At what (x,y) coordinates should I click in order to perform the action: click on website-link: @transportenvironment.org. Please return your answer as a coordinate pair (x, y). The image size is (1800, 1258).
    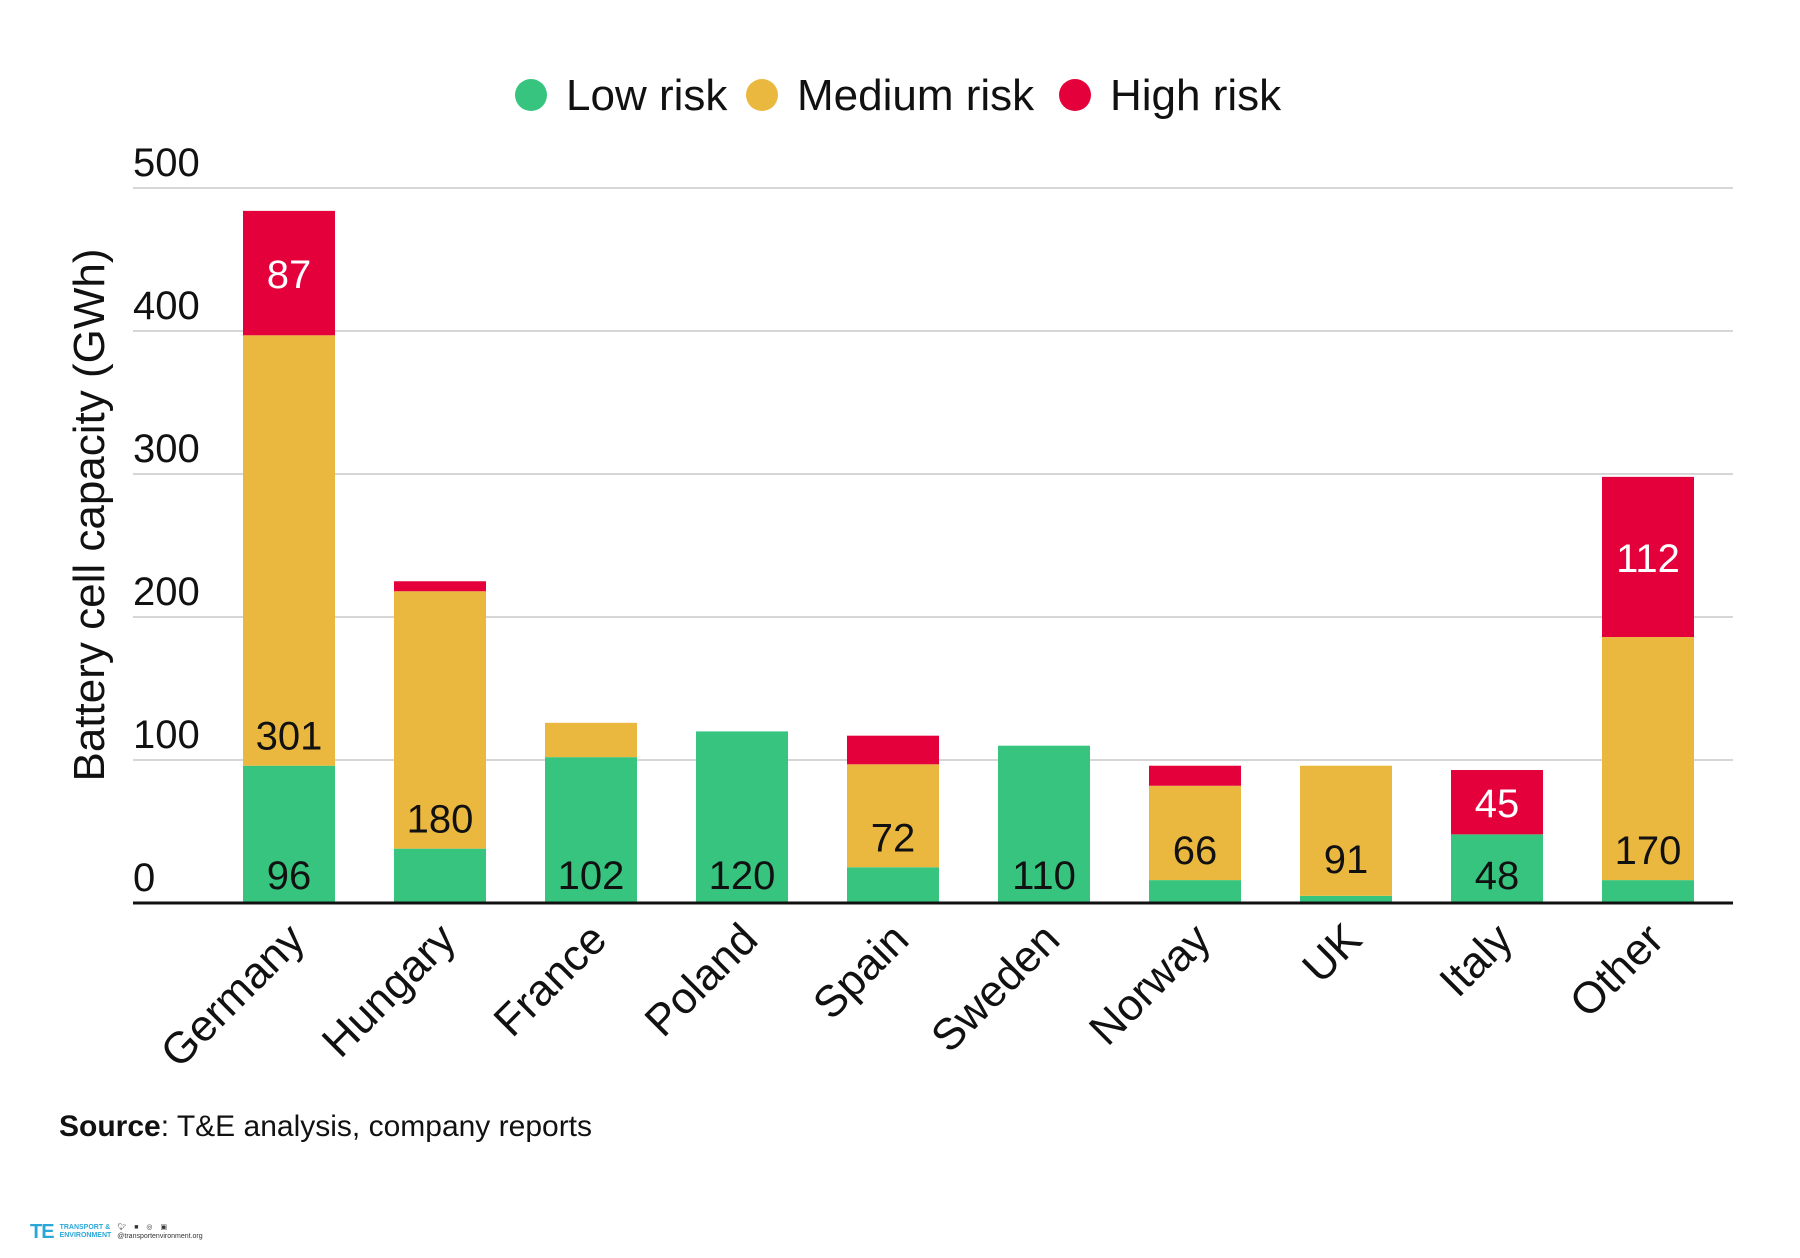
    Looking at the image, I should click on (160, 1236).